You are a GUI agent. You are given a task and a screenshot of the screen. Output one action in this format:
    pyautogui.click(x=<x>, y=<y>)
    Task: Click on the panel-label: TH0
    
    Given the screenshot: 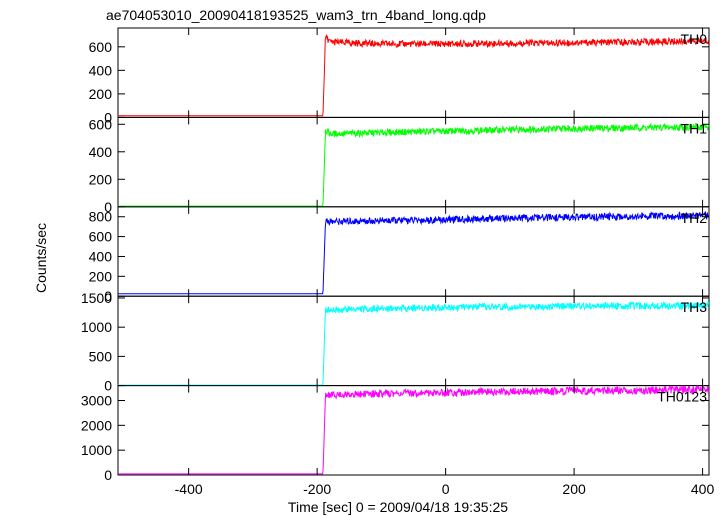 What is the action you would take?
    pyautogui.click(x=694, y=39)
    